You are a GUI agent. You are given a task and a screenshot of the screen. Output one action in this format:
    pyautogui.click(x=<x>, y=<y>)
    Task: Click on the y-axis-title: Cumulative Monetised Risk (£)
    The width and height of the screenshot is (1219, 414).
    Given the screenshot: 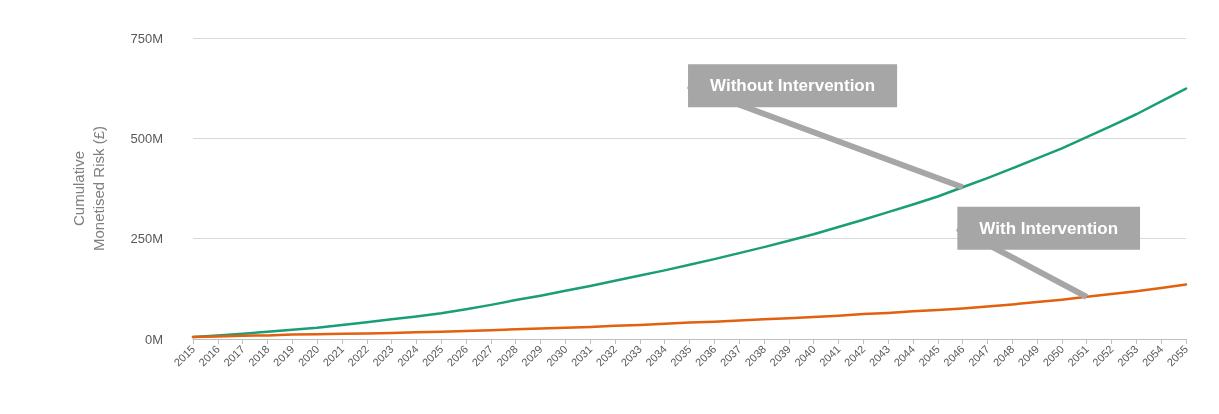 What is the action you would take?
    pyautogui.click(x=88, y=188)
    